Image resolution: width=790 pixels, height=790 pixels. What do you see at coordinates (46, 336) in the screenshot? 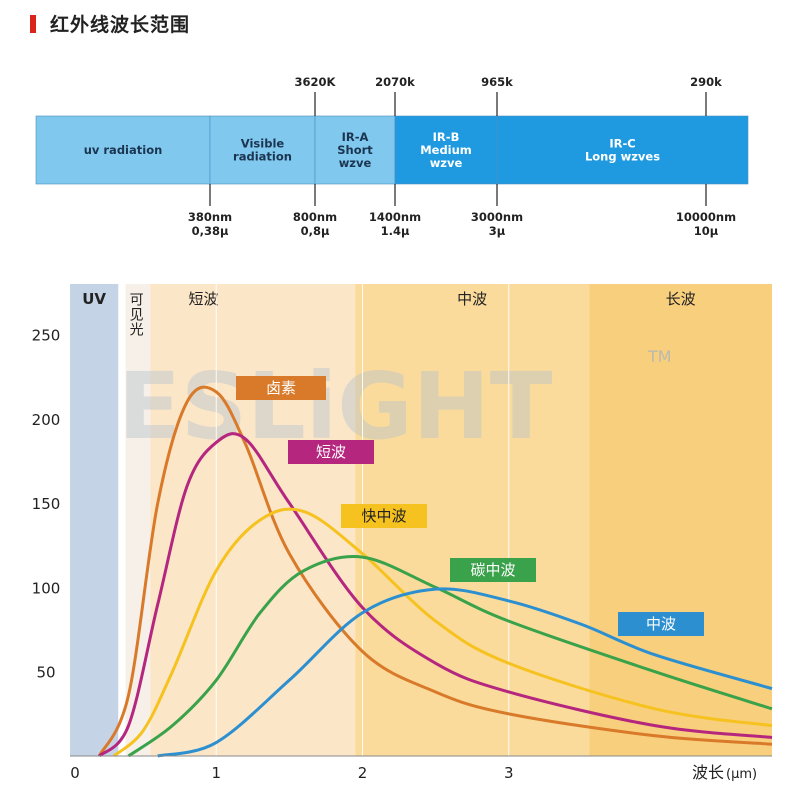
I see `y-tick-label: 250` at bounding box center [46, 336].